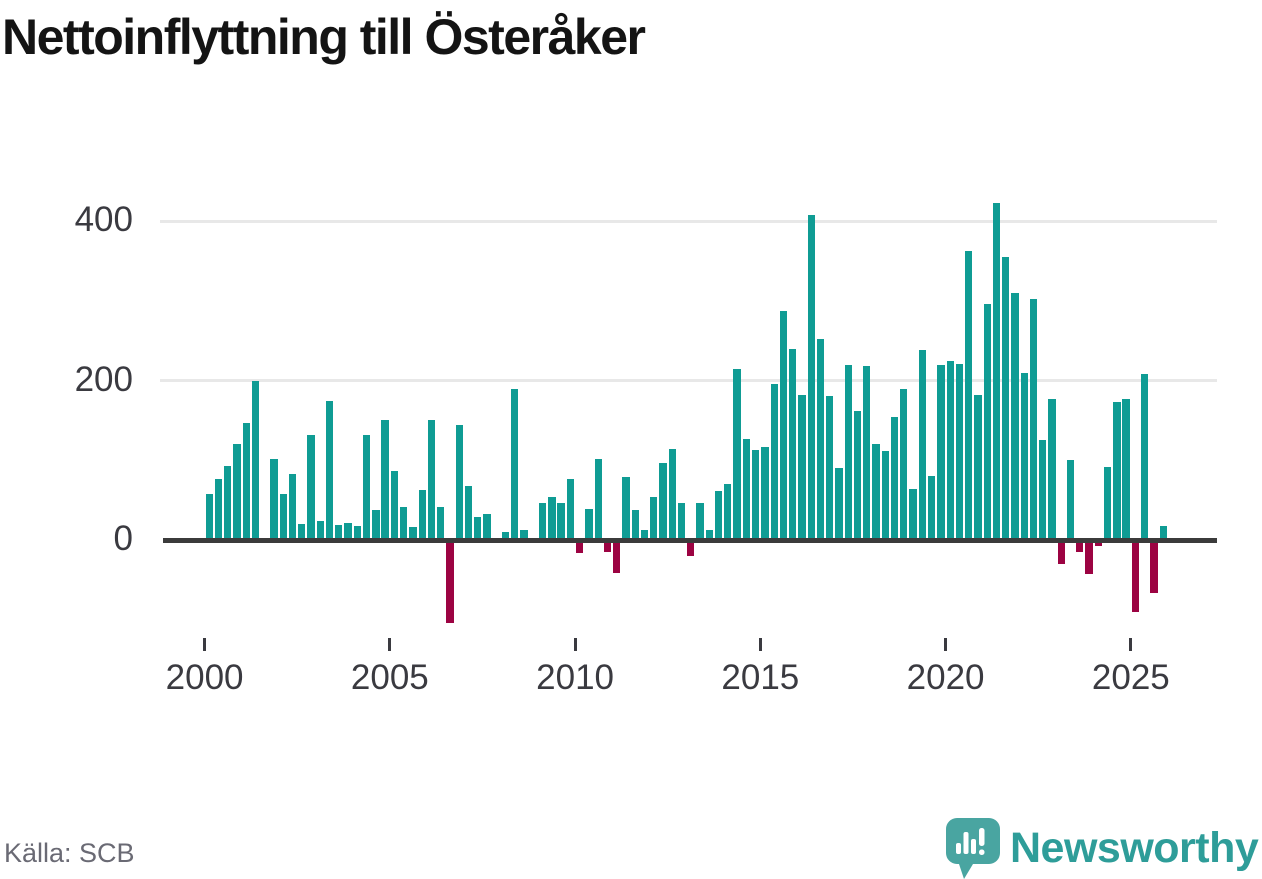  What do you see at coordinates (1015, 416) in the screenshot?
I see `bar-2021Q4` at bounding box center [1015, 416].